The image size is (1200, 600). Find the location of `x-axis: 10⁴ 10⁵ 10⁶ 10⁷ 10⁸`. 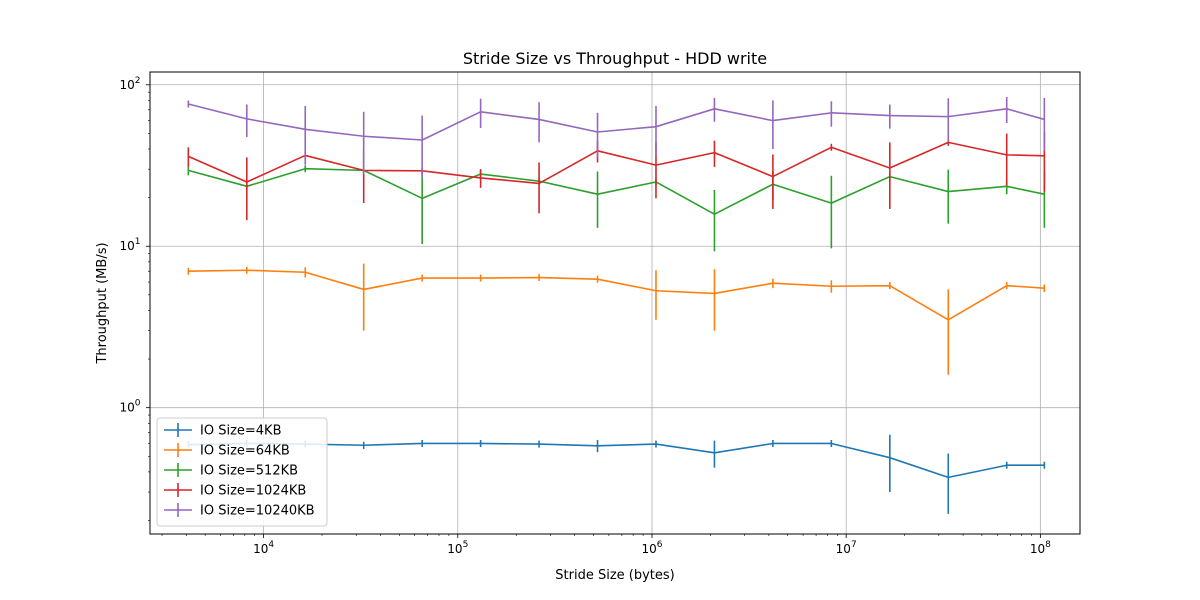

x-axis: 10⁴ 10⁵ 10⁶ 10⁷ 10⁸ is located at coordinates (606, 545).